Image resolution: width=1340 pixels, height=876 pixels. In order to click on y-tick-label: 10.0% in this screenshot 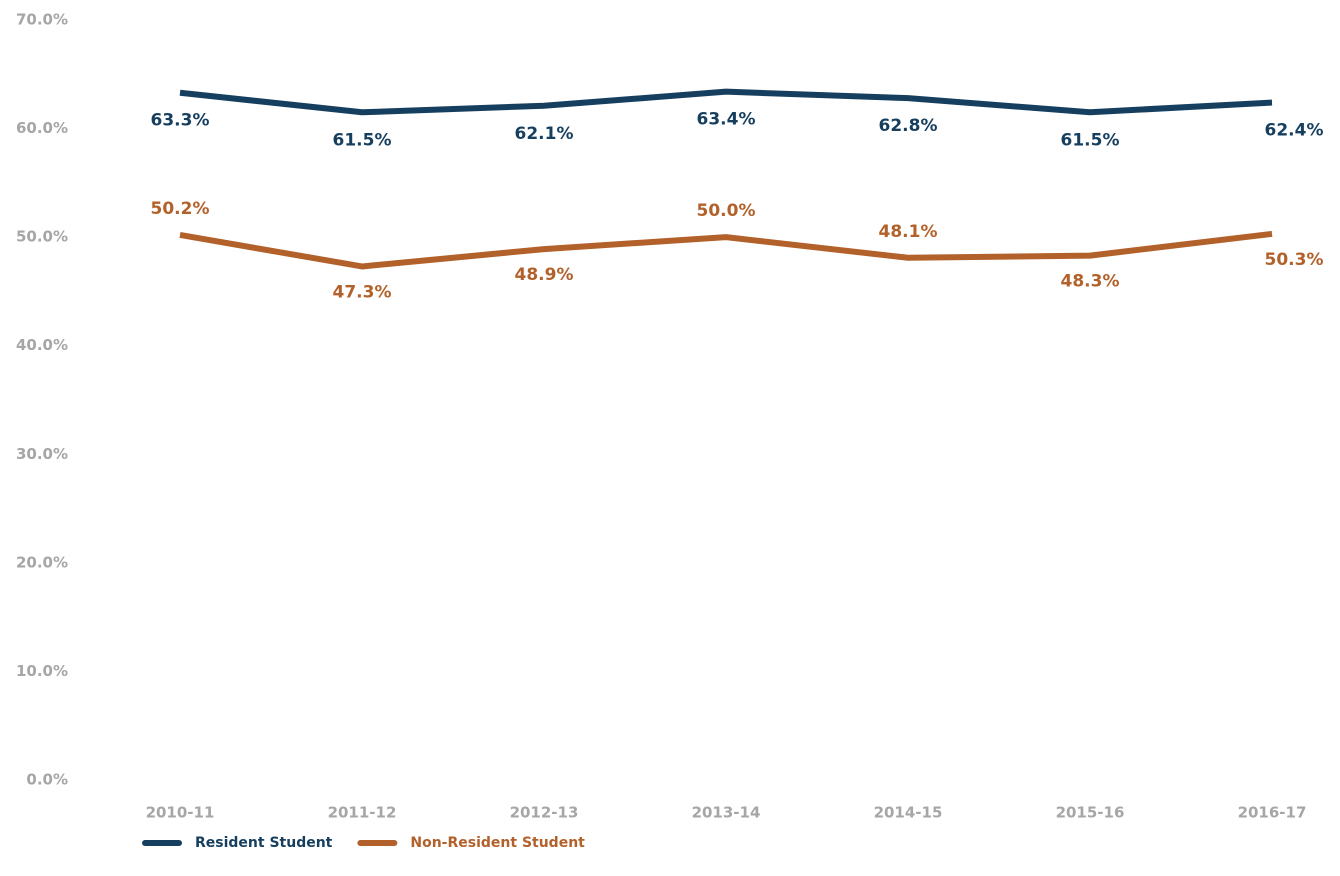, I will do `click(42, 671)`.